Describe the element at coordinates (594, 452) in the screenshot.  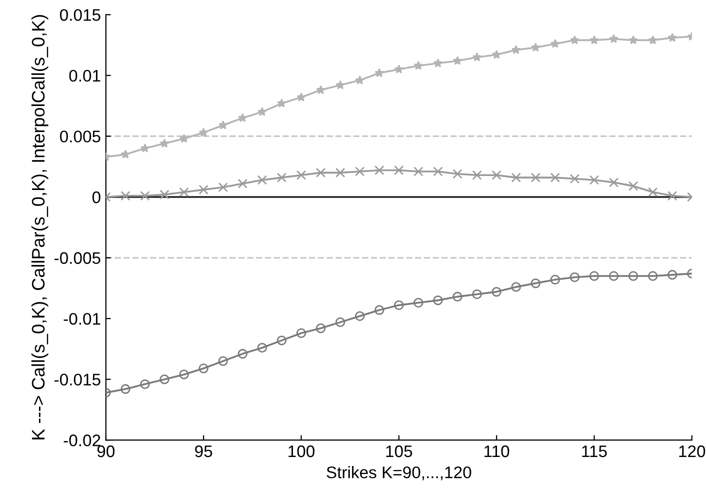
I see `x-tick-label: 115` at that location.